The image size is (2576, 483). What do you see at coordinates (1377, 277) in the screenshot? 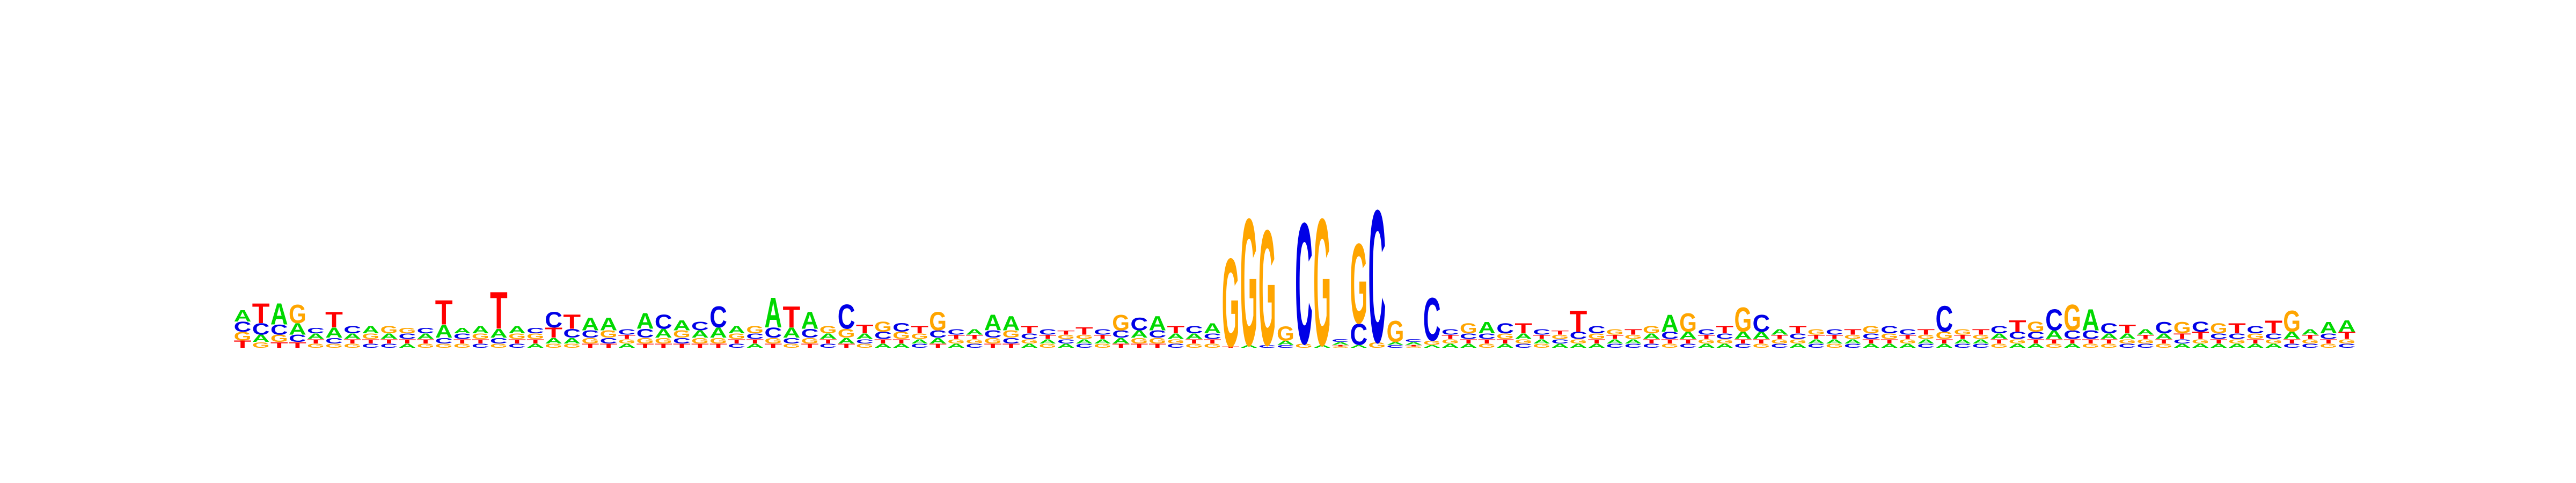
I see `logo-position-63: GC` at bounding box center [1377, 277].